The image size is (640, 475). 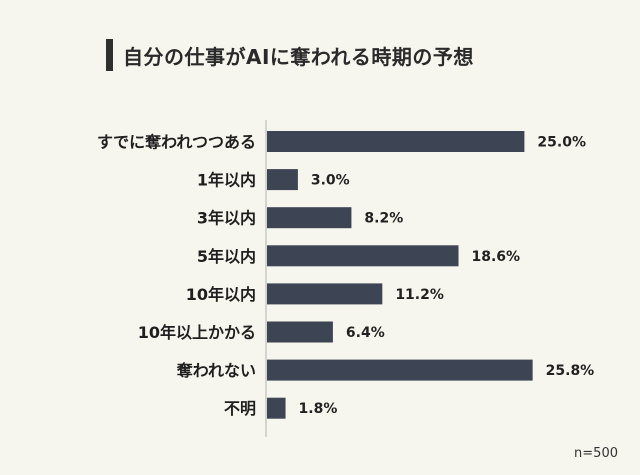 What do you see at coordinates (365, 333) in the screenshot?
I see `value-label: 6.4%` at bounding box center [365, 333].